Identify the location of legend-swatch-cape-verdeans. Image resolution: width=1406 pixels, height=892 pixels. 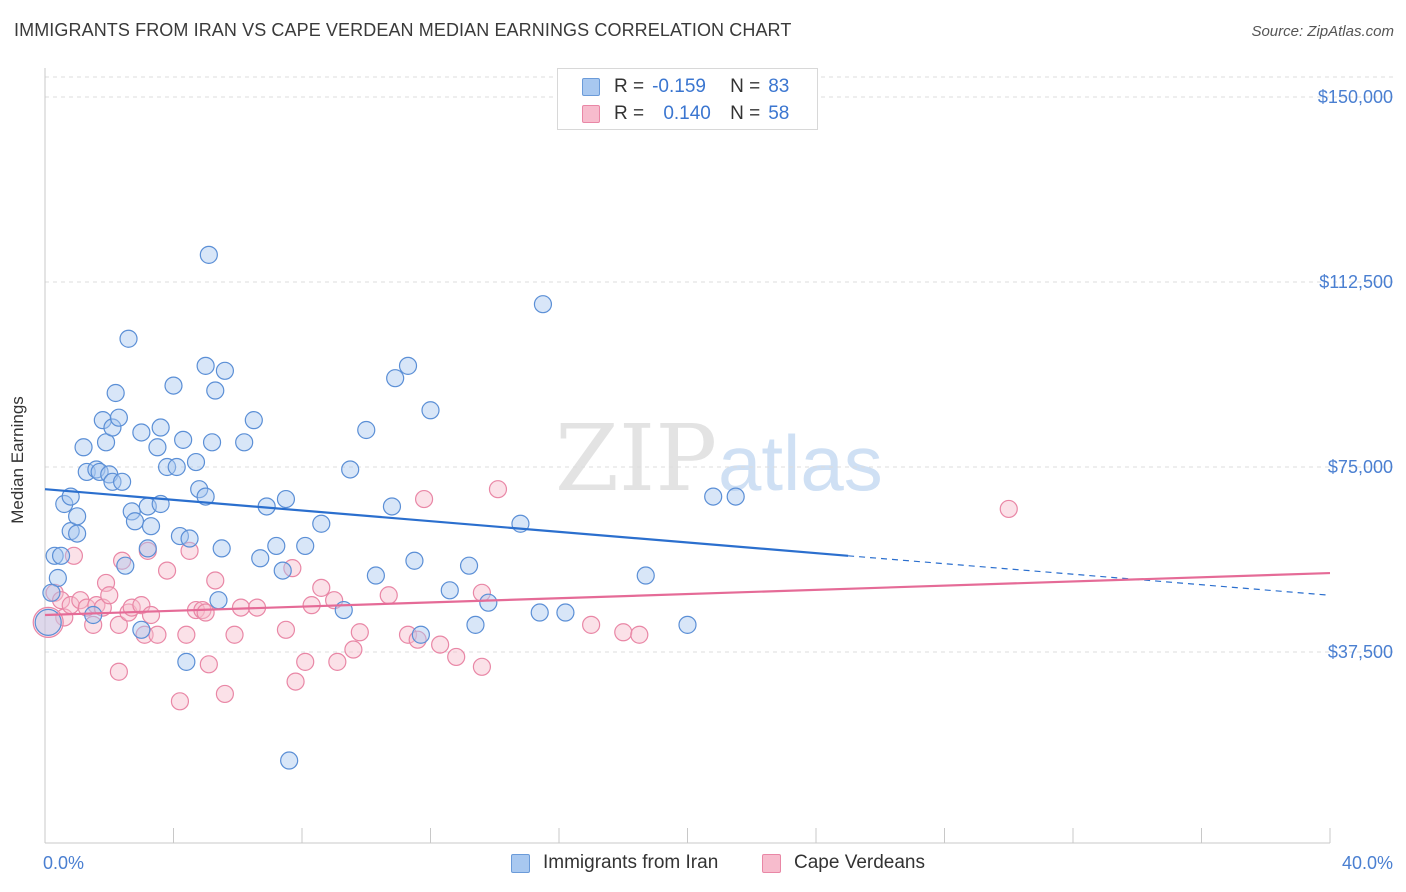
(591, 114).